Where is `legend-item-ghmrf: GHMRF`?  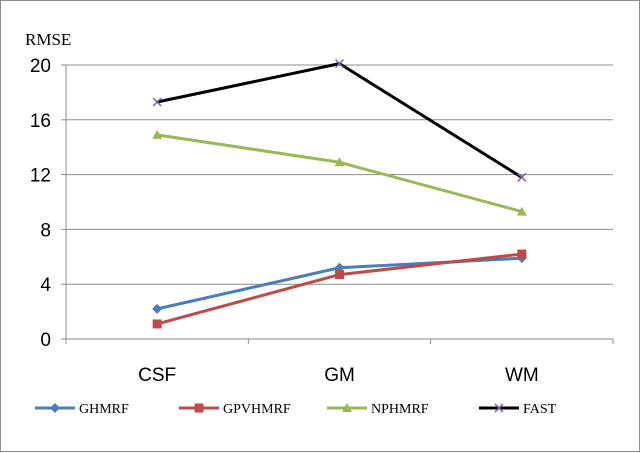 legend-item-ghmrf: GHMRF is located at coordinates (82, 409).